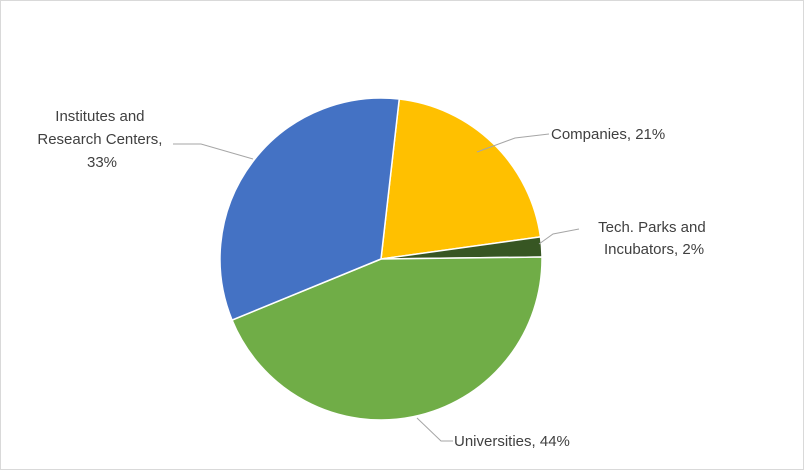  I want to click on data-label-tech-parks-line1: Tech. Parks and, so click(652, 227).